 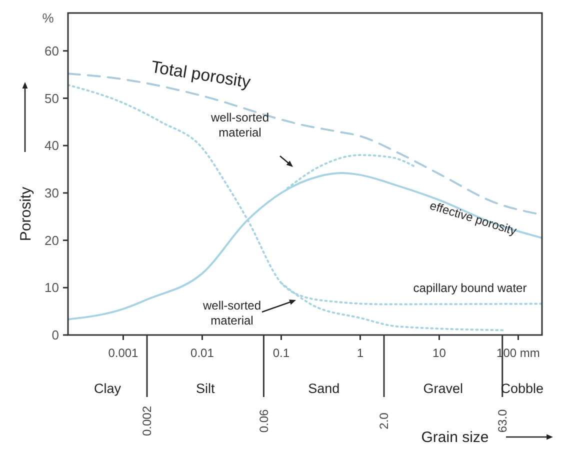 What do you see at coordinates (503, 421) in the screenshot?
I see `ref-line-label: 63.0` at bounding box center [503, 421].